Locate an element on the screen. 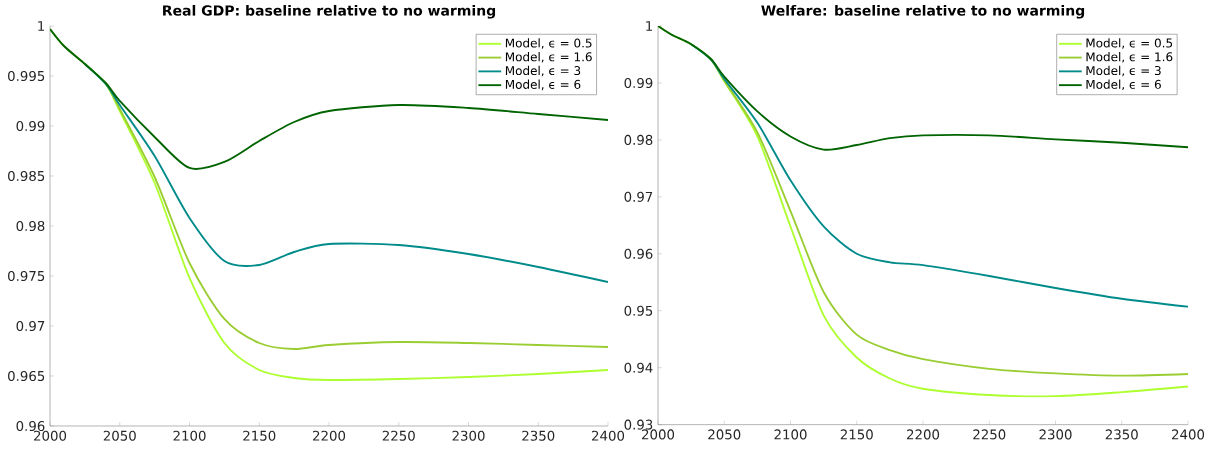 This screenshot has height=452, width=1211. y-tick-label: 0.965 is located at coordinates (26, 376).